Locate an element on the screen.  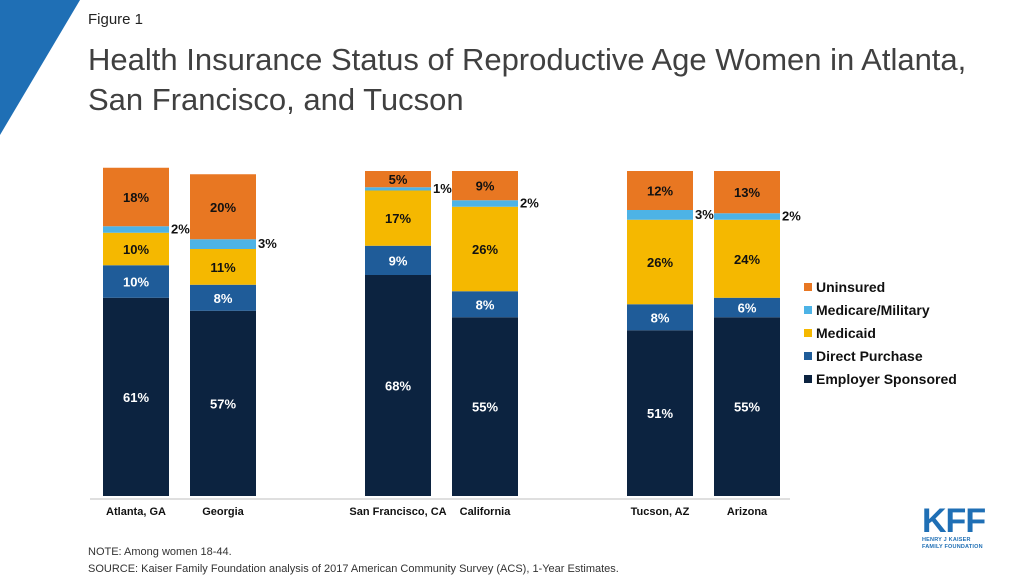
data-label-uninsured-atlanta-ga: 18% is located at coordinates (136, 197).